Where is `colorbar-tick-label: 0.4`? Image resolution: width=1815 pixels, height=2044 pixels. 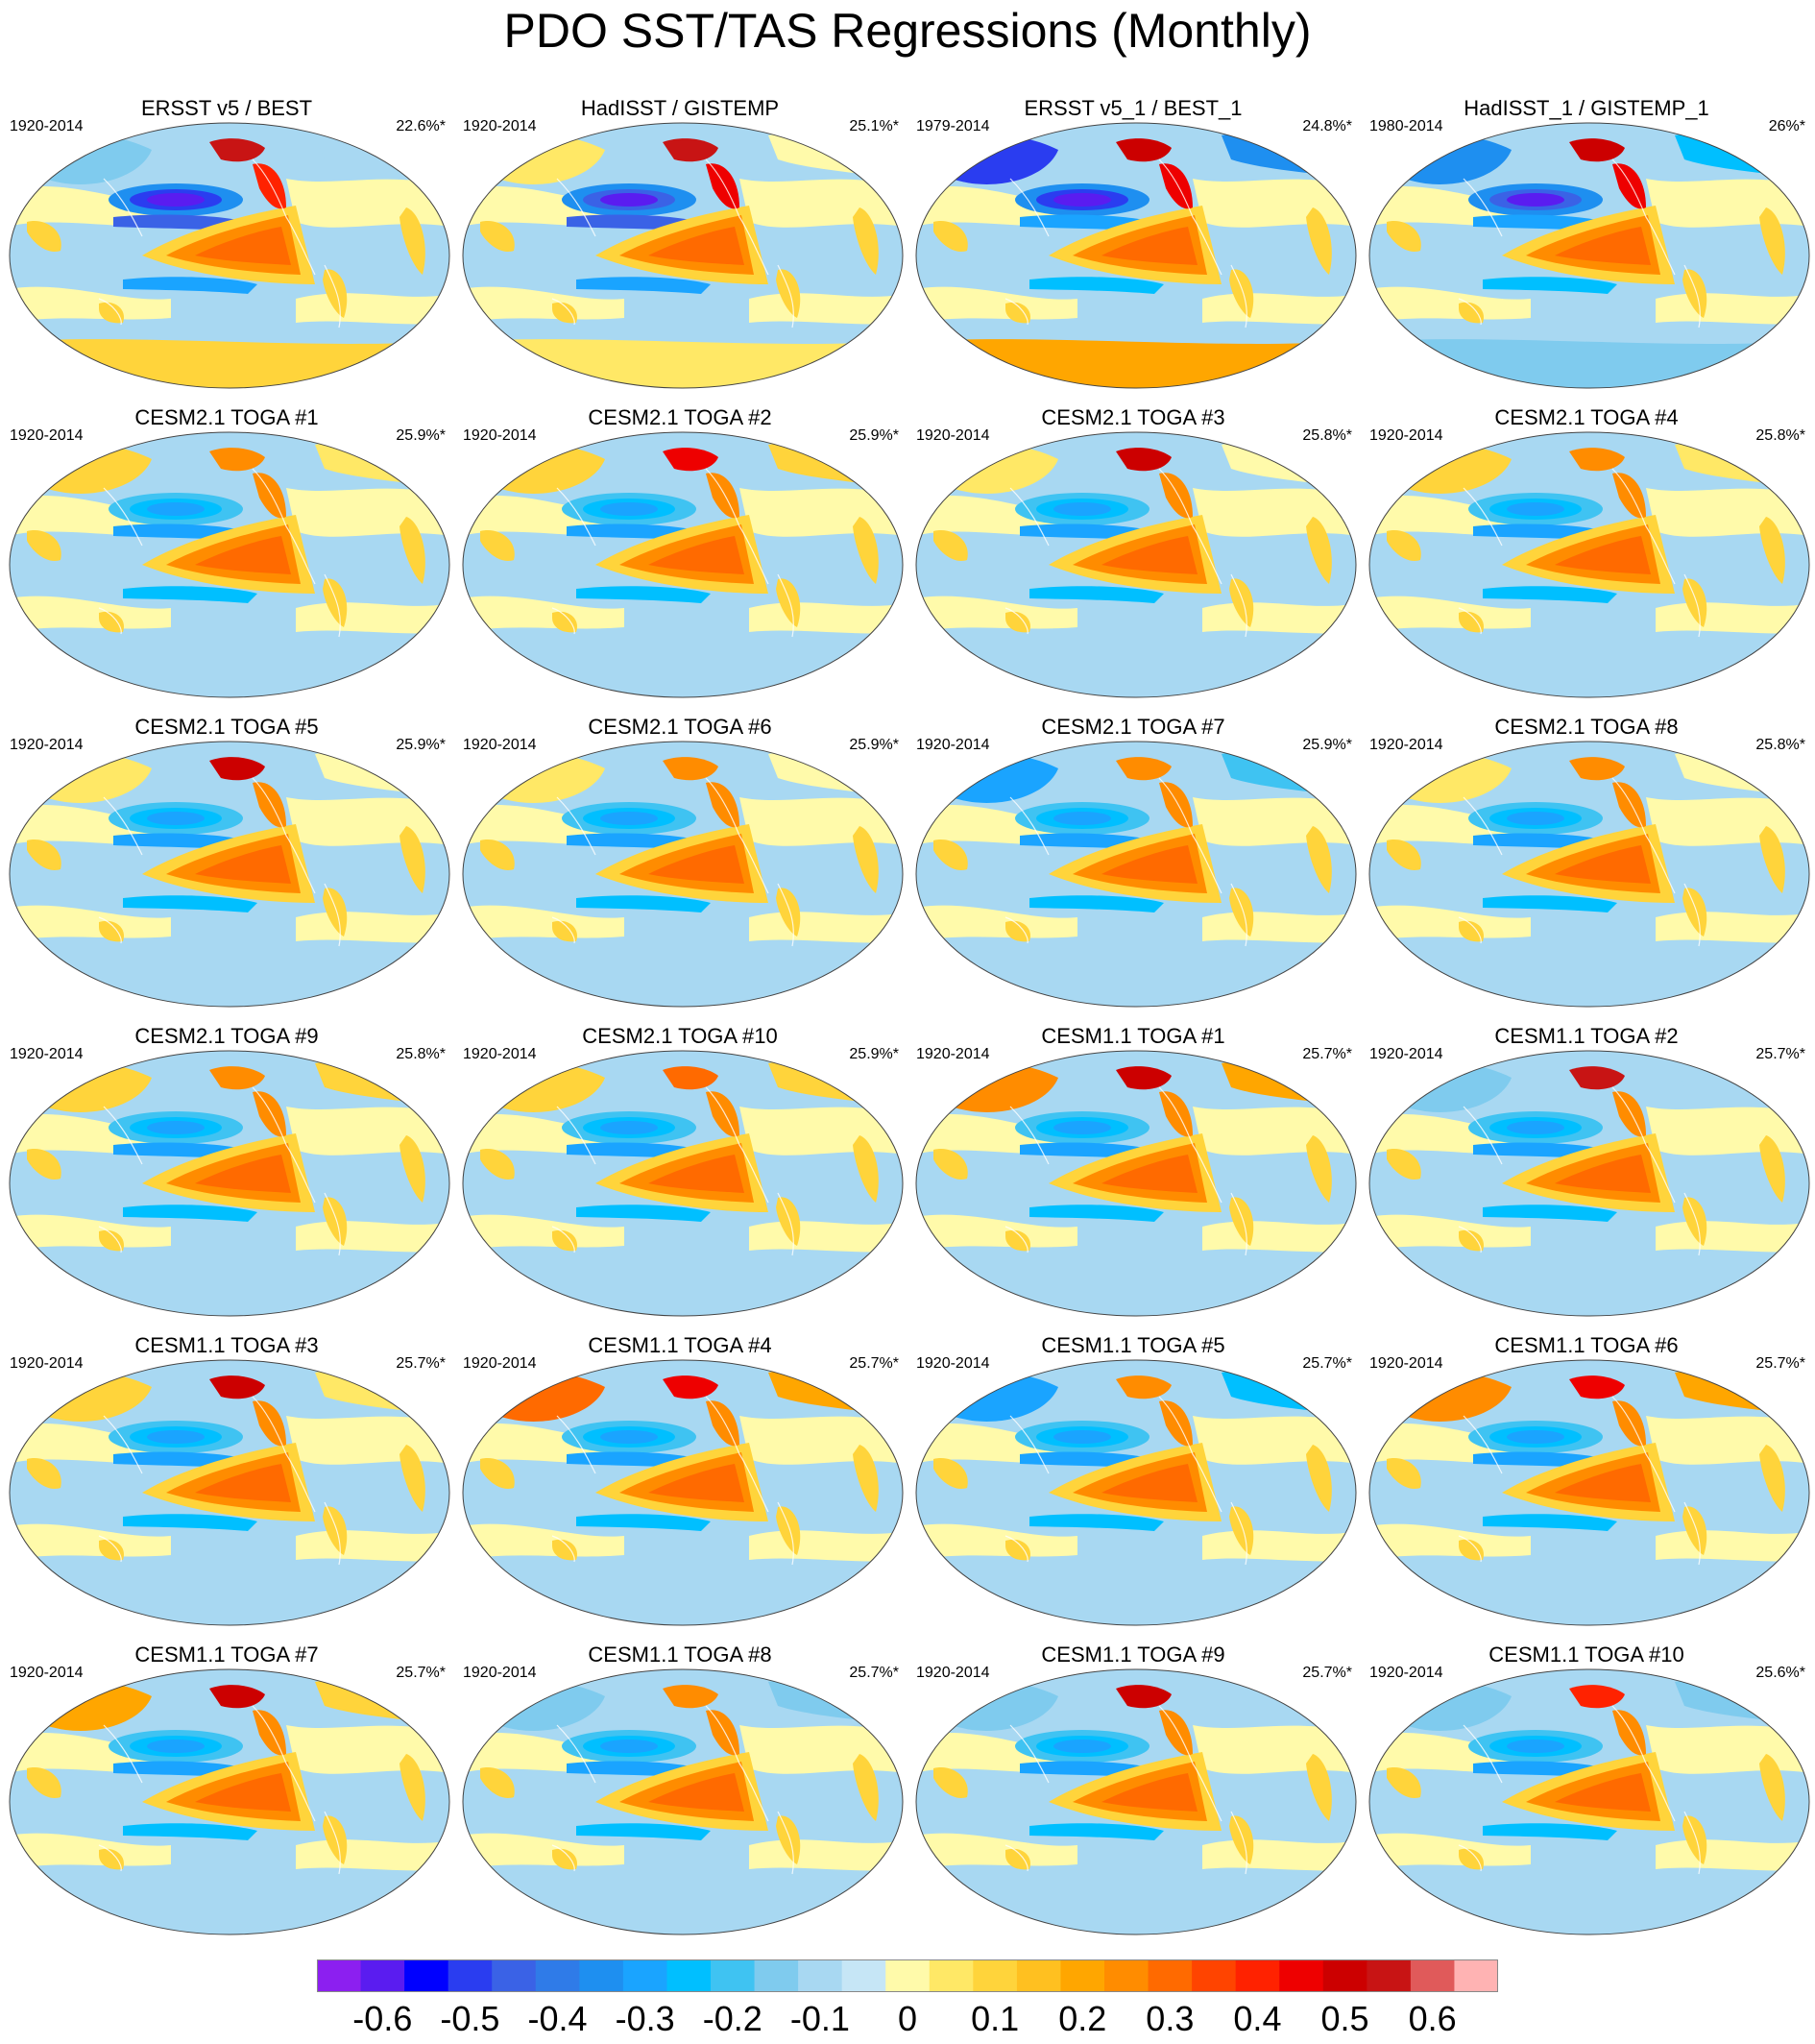 colorbar-tick-label: 0.4 is located at coordinates (1258, 2018).